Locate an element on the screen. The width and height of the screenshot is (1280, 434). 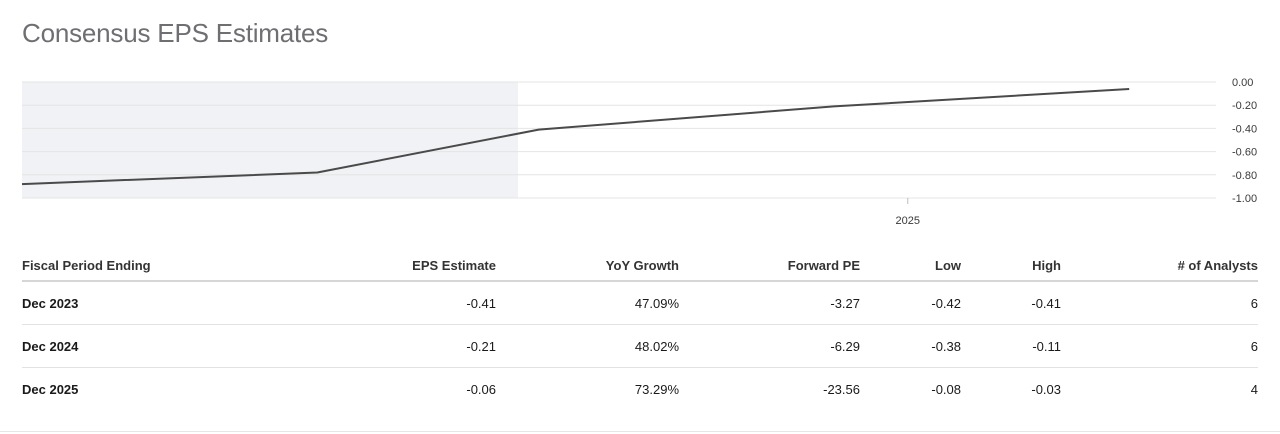
cell-analysts: 4 is located at coordinates (1254, 389).